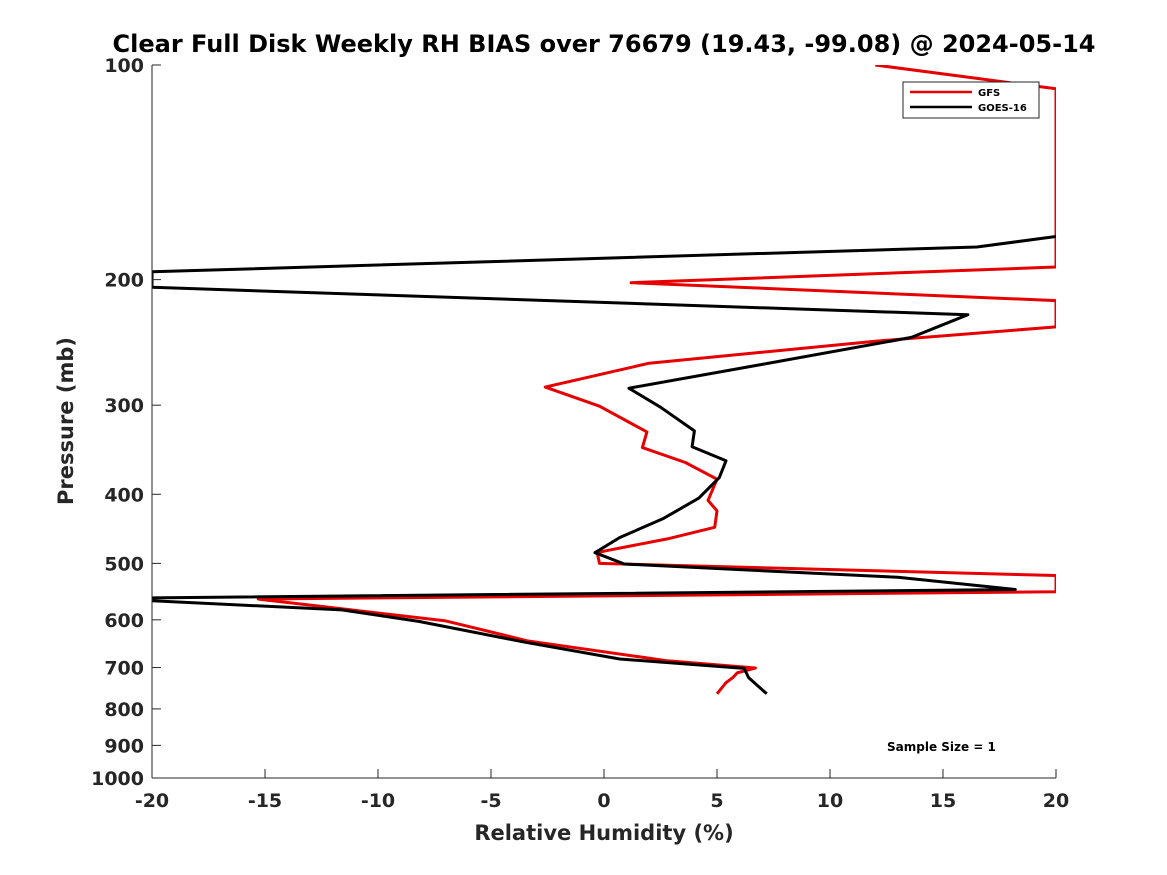 This screenshot has height=875, width=1167. I want to click on x-tick-label: 5, so click(716, 801).